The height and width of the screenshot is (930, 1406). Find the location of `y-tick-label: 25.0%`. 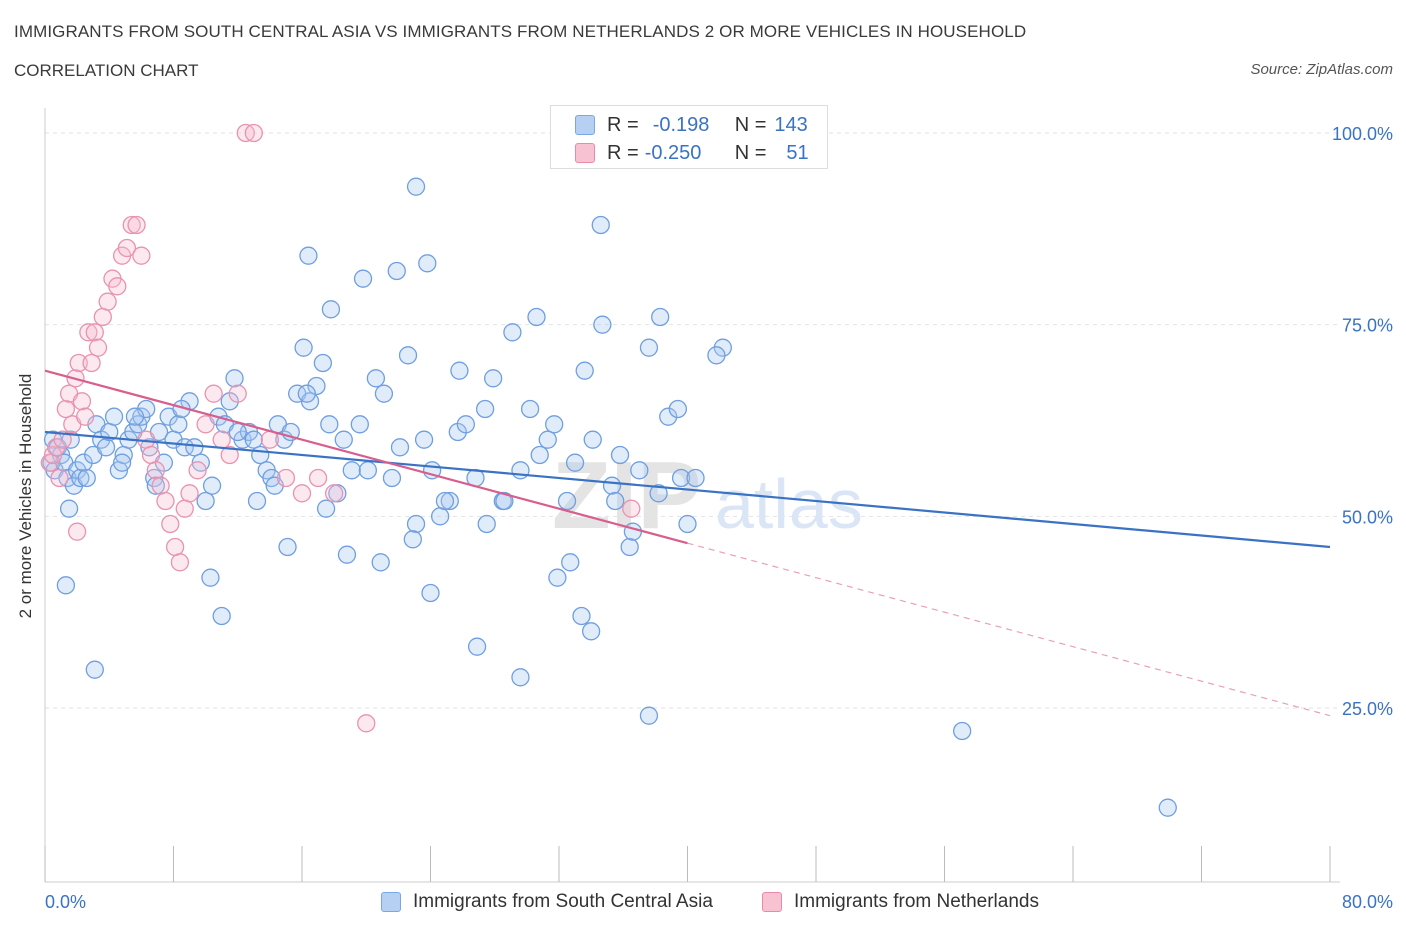

y-tick-label: 25.0% is located at coordinates (1367, 709).